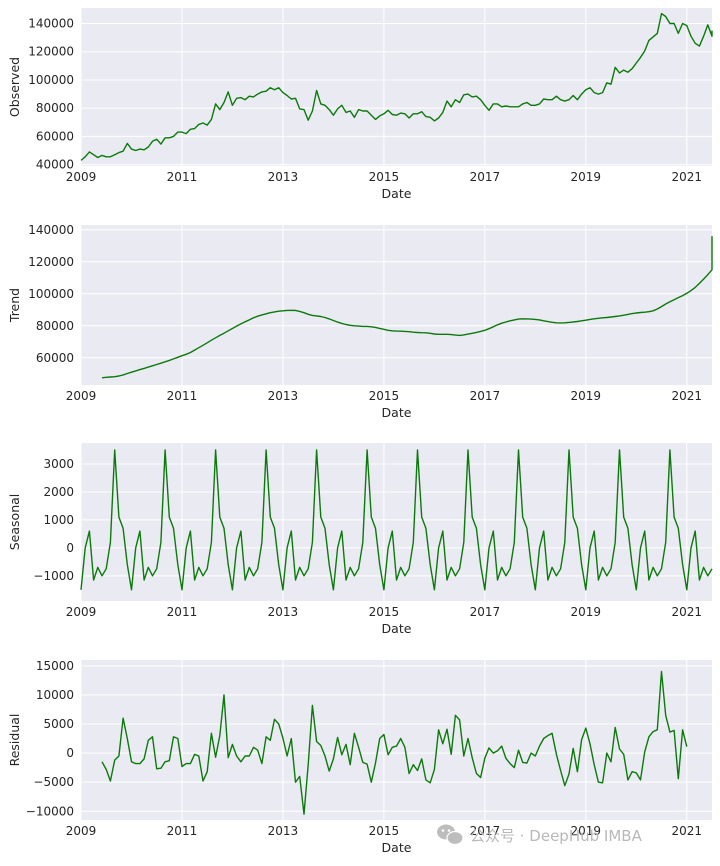 Image resolution: width=720 pixels, height=866 pixels. Describe the element at coordinates (407, 307) in the screenshot. I see `trend-series-line` at that location.